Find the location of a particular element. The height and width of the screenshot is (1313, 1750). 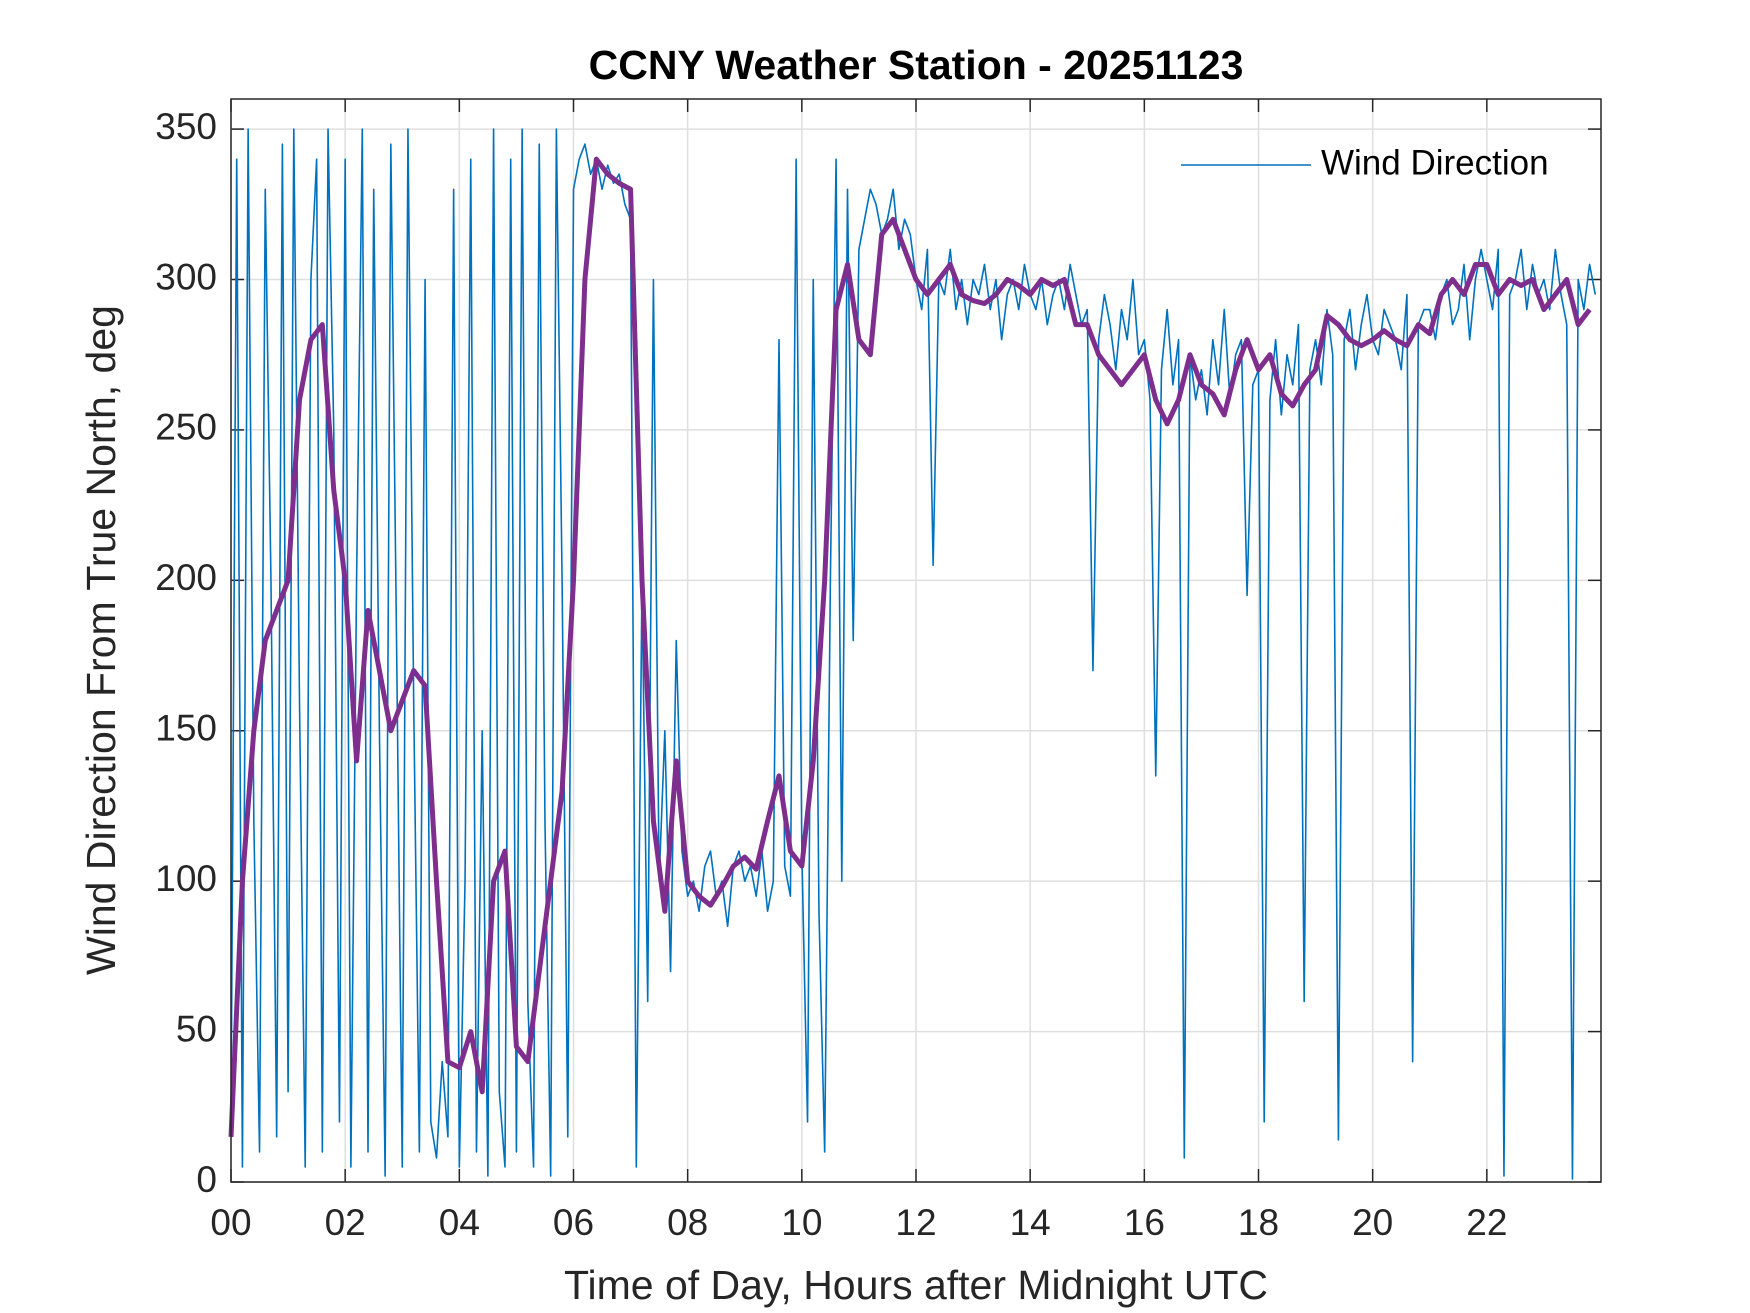

y-tick-label: 50 is located at coordinates (196, 1028).